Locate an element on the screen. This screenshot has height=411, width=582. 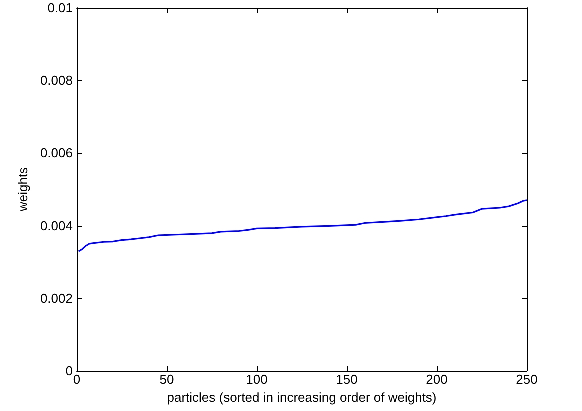
x-axis-title: particles (sorted in increasing order of weights) is located at coordinates (302, 397).